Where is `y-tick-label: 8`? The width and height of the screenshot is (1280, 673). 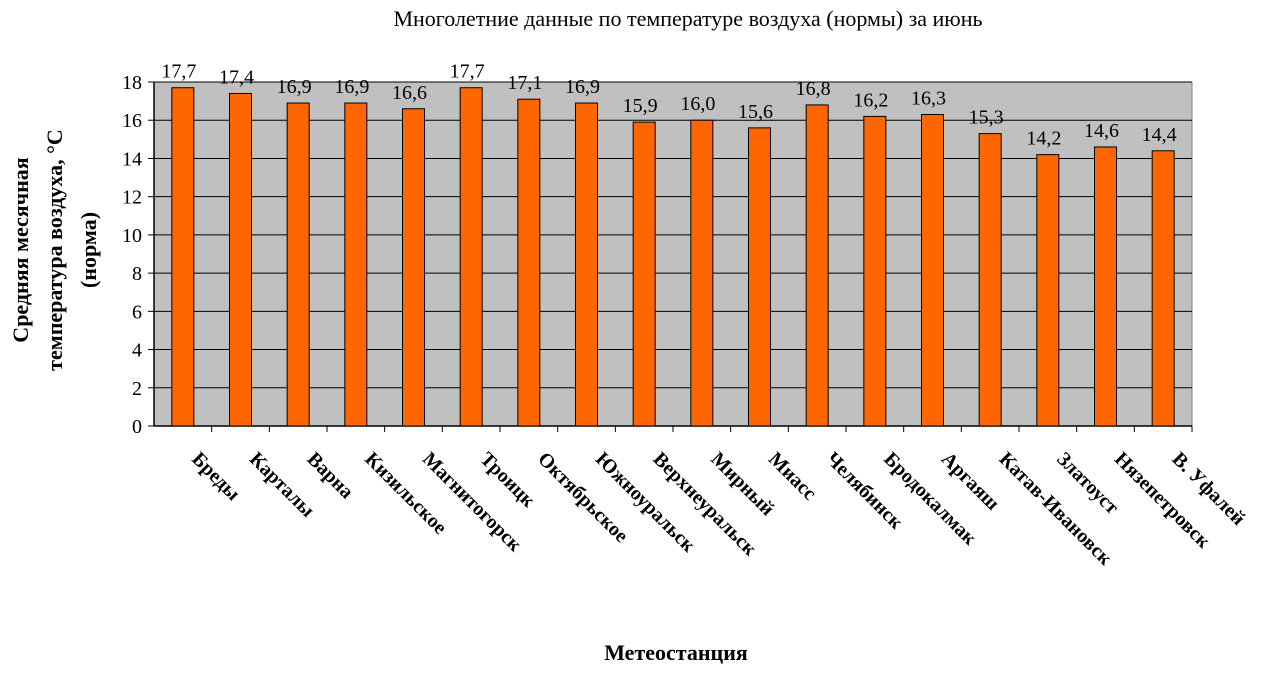
y-tick-label: 8 is located at coordinates (137, 274).